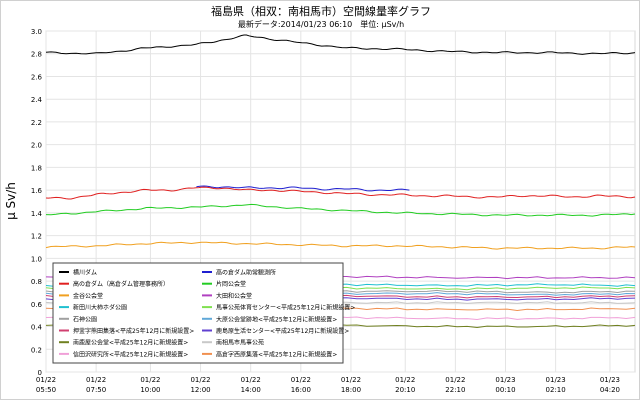 Image resolution: width=640 pixels, height=401 pixels. What do you see at coordinates (282, 331) in the screenshot?
I see `legend-item-label: 鹿島原生活センター<平成25年12月に新規設置>` at bounding box center [282, 331].